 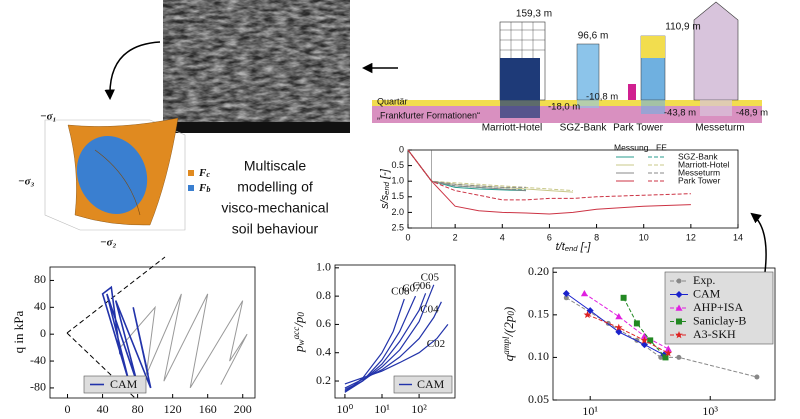 What do you see at coordinates (699, 180) in the screenshot?
I see `legend-label: Park Tower` at bounding box center [699, 180].